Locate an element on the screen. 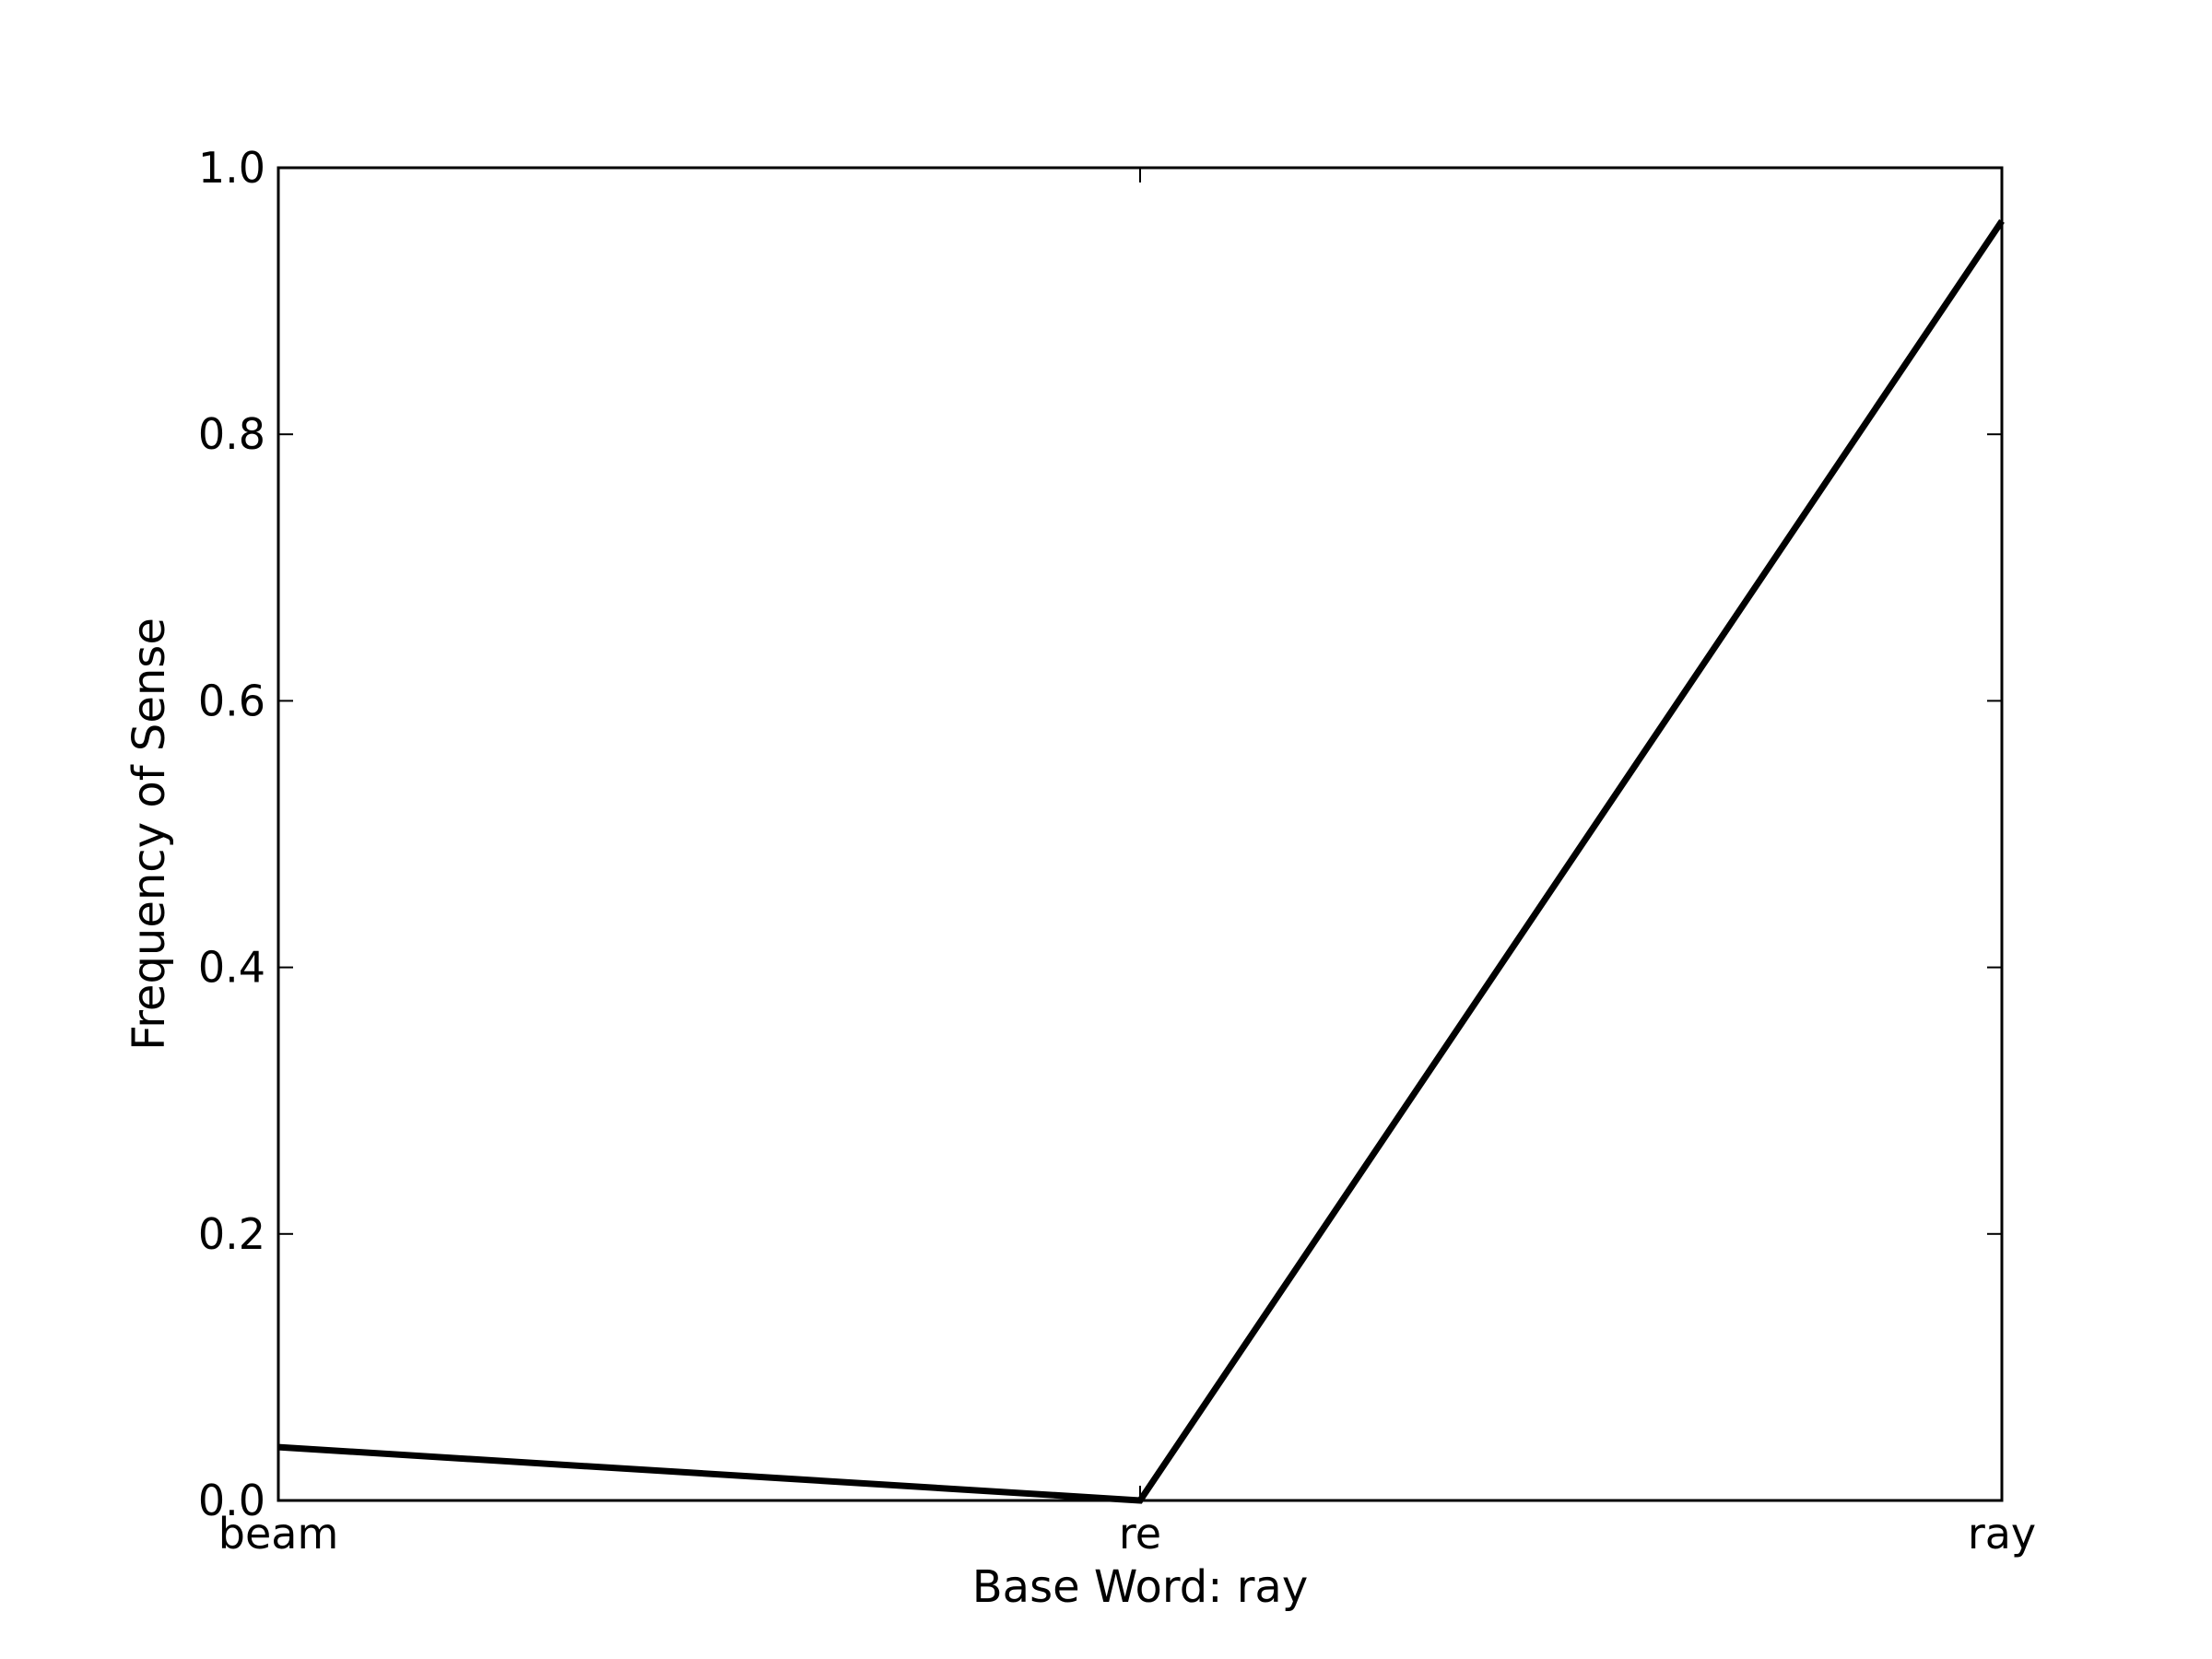 The height and width of the screenshot is (1659, 2212). x-tick-label: re is located at coordinates (1140, 1534).